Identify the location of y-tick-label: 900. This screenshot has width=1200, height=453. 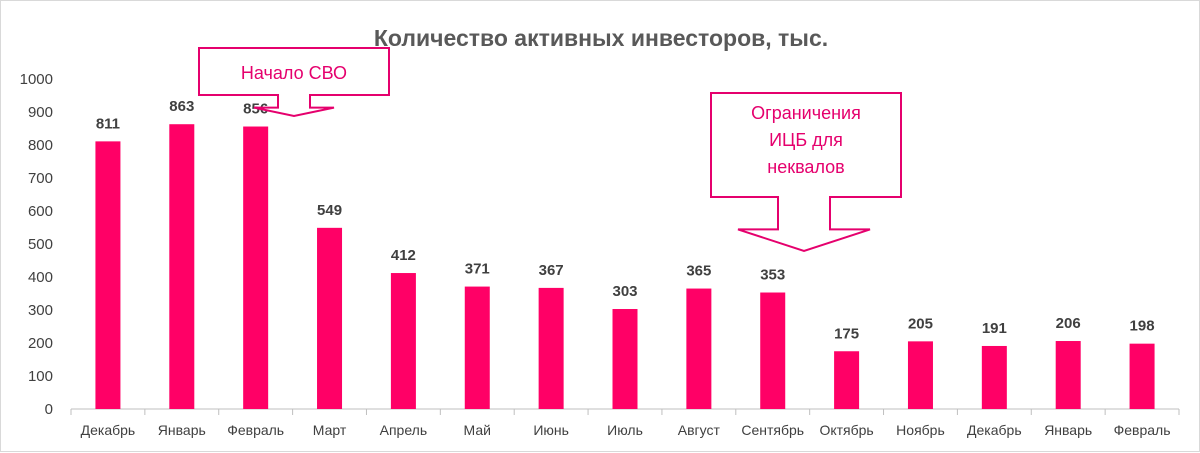
(40, 112).